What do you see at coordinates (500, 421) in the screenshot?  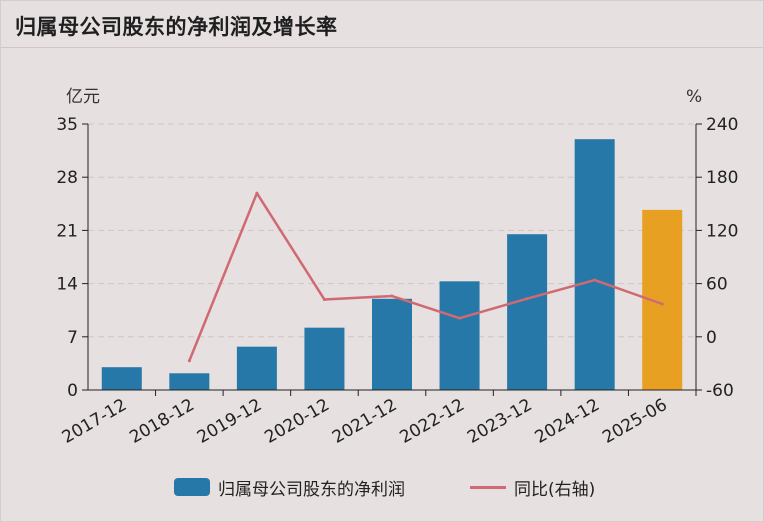 I see `x-axis-tick-label: 2023-12` at bounding box center [500, 421].